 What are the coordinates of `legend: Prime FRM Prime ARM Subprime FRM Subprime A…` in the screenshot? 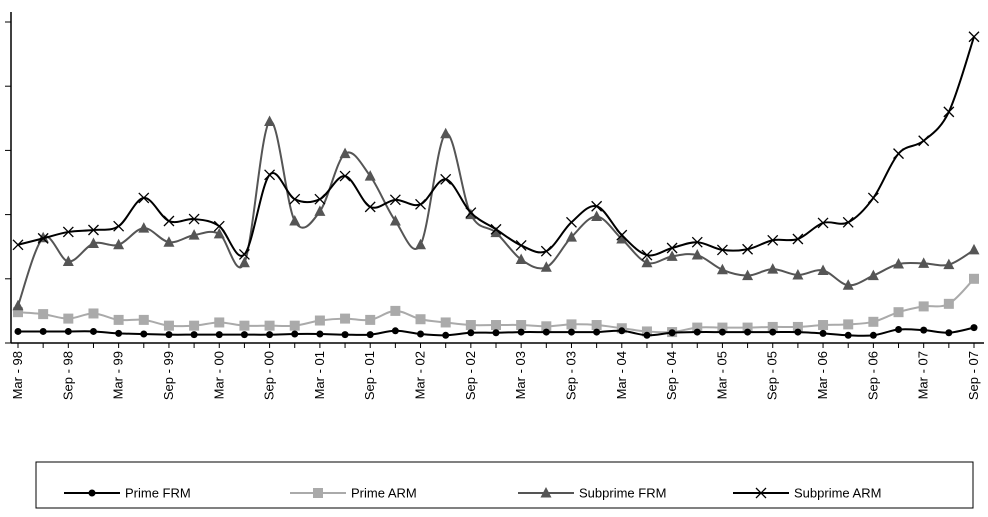 It's located at (504, 485).